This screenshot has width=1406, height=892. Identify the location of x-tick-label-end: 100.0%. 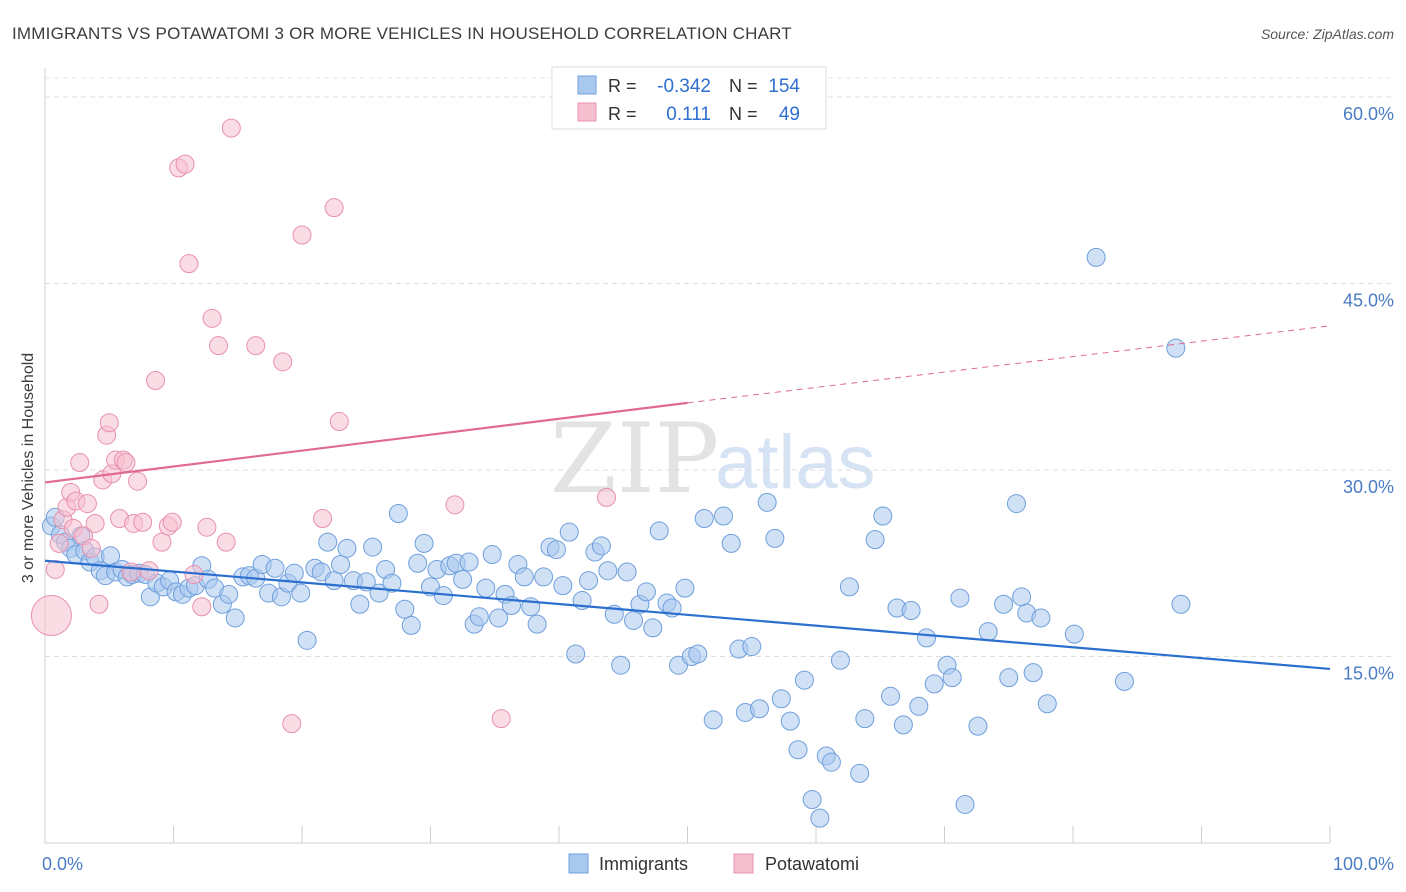
(1363, 864).